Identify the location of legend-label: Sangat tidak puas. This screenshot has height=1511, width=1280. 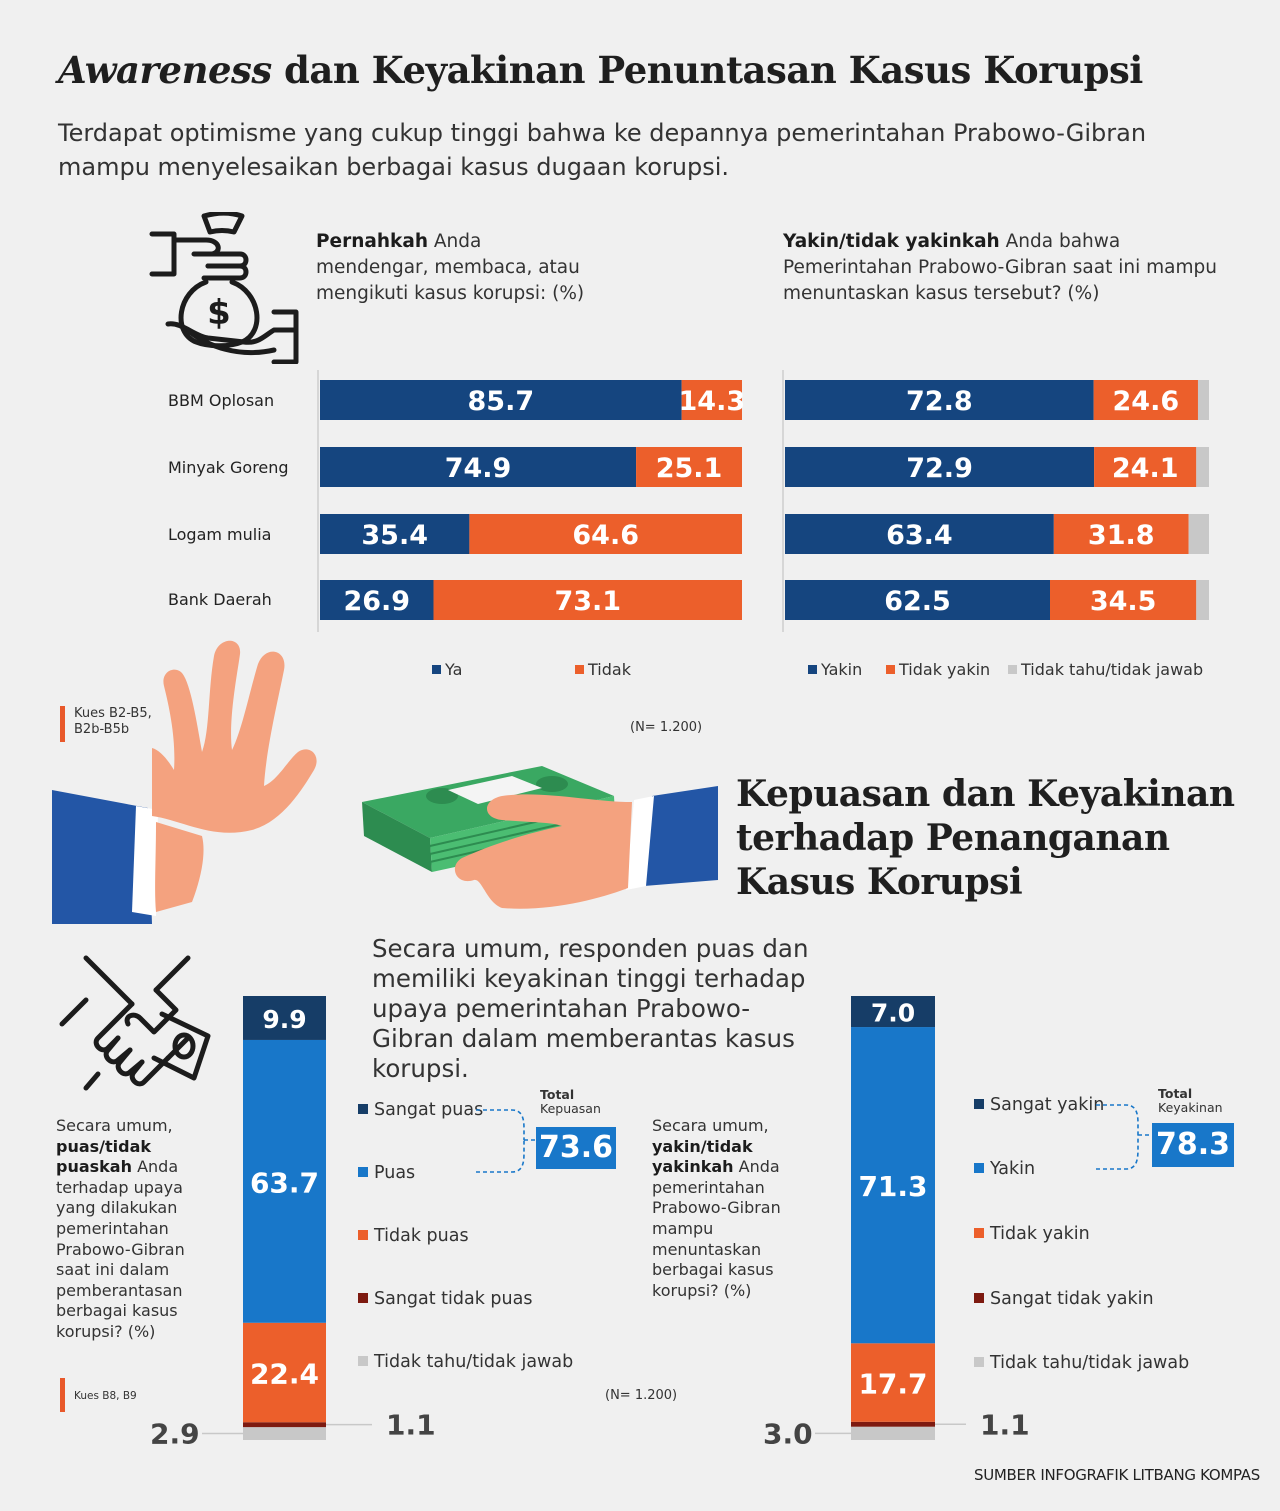
(453, 1299).